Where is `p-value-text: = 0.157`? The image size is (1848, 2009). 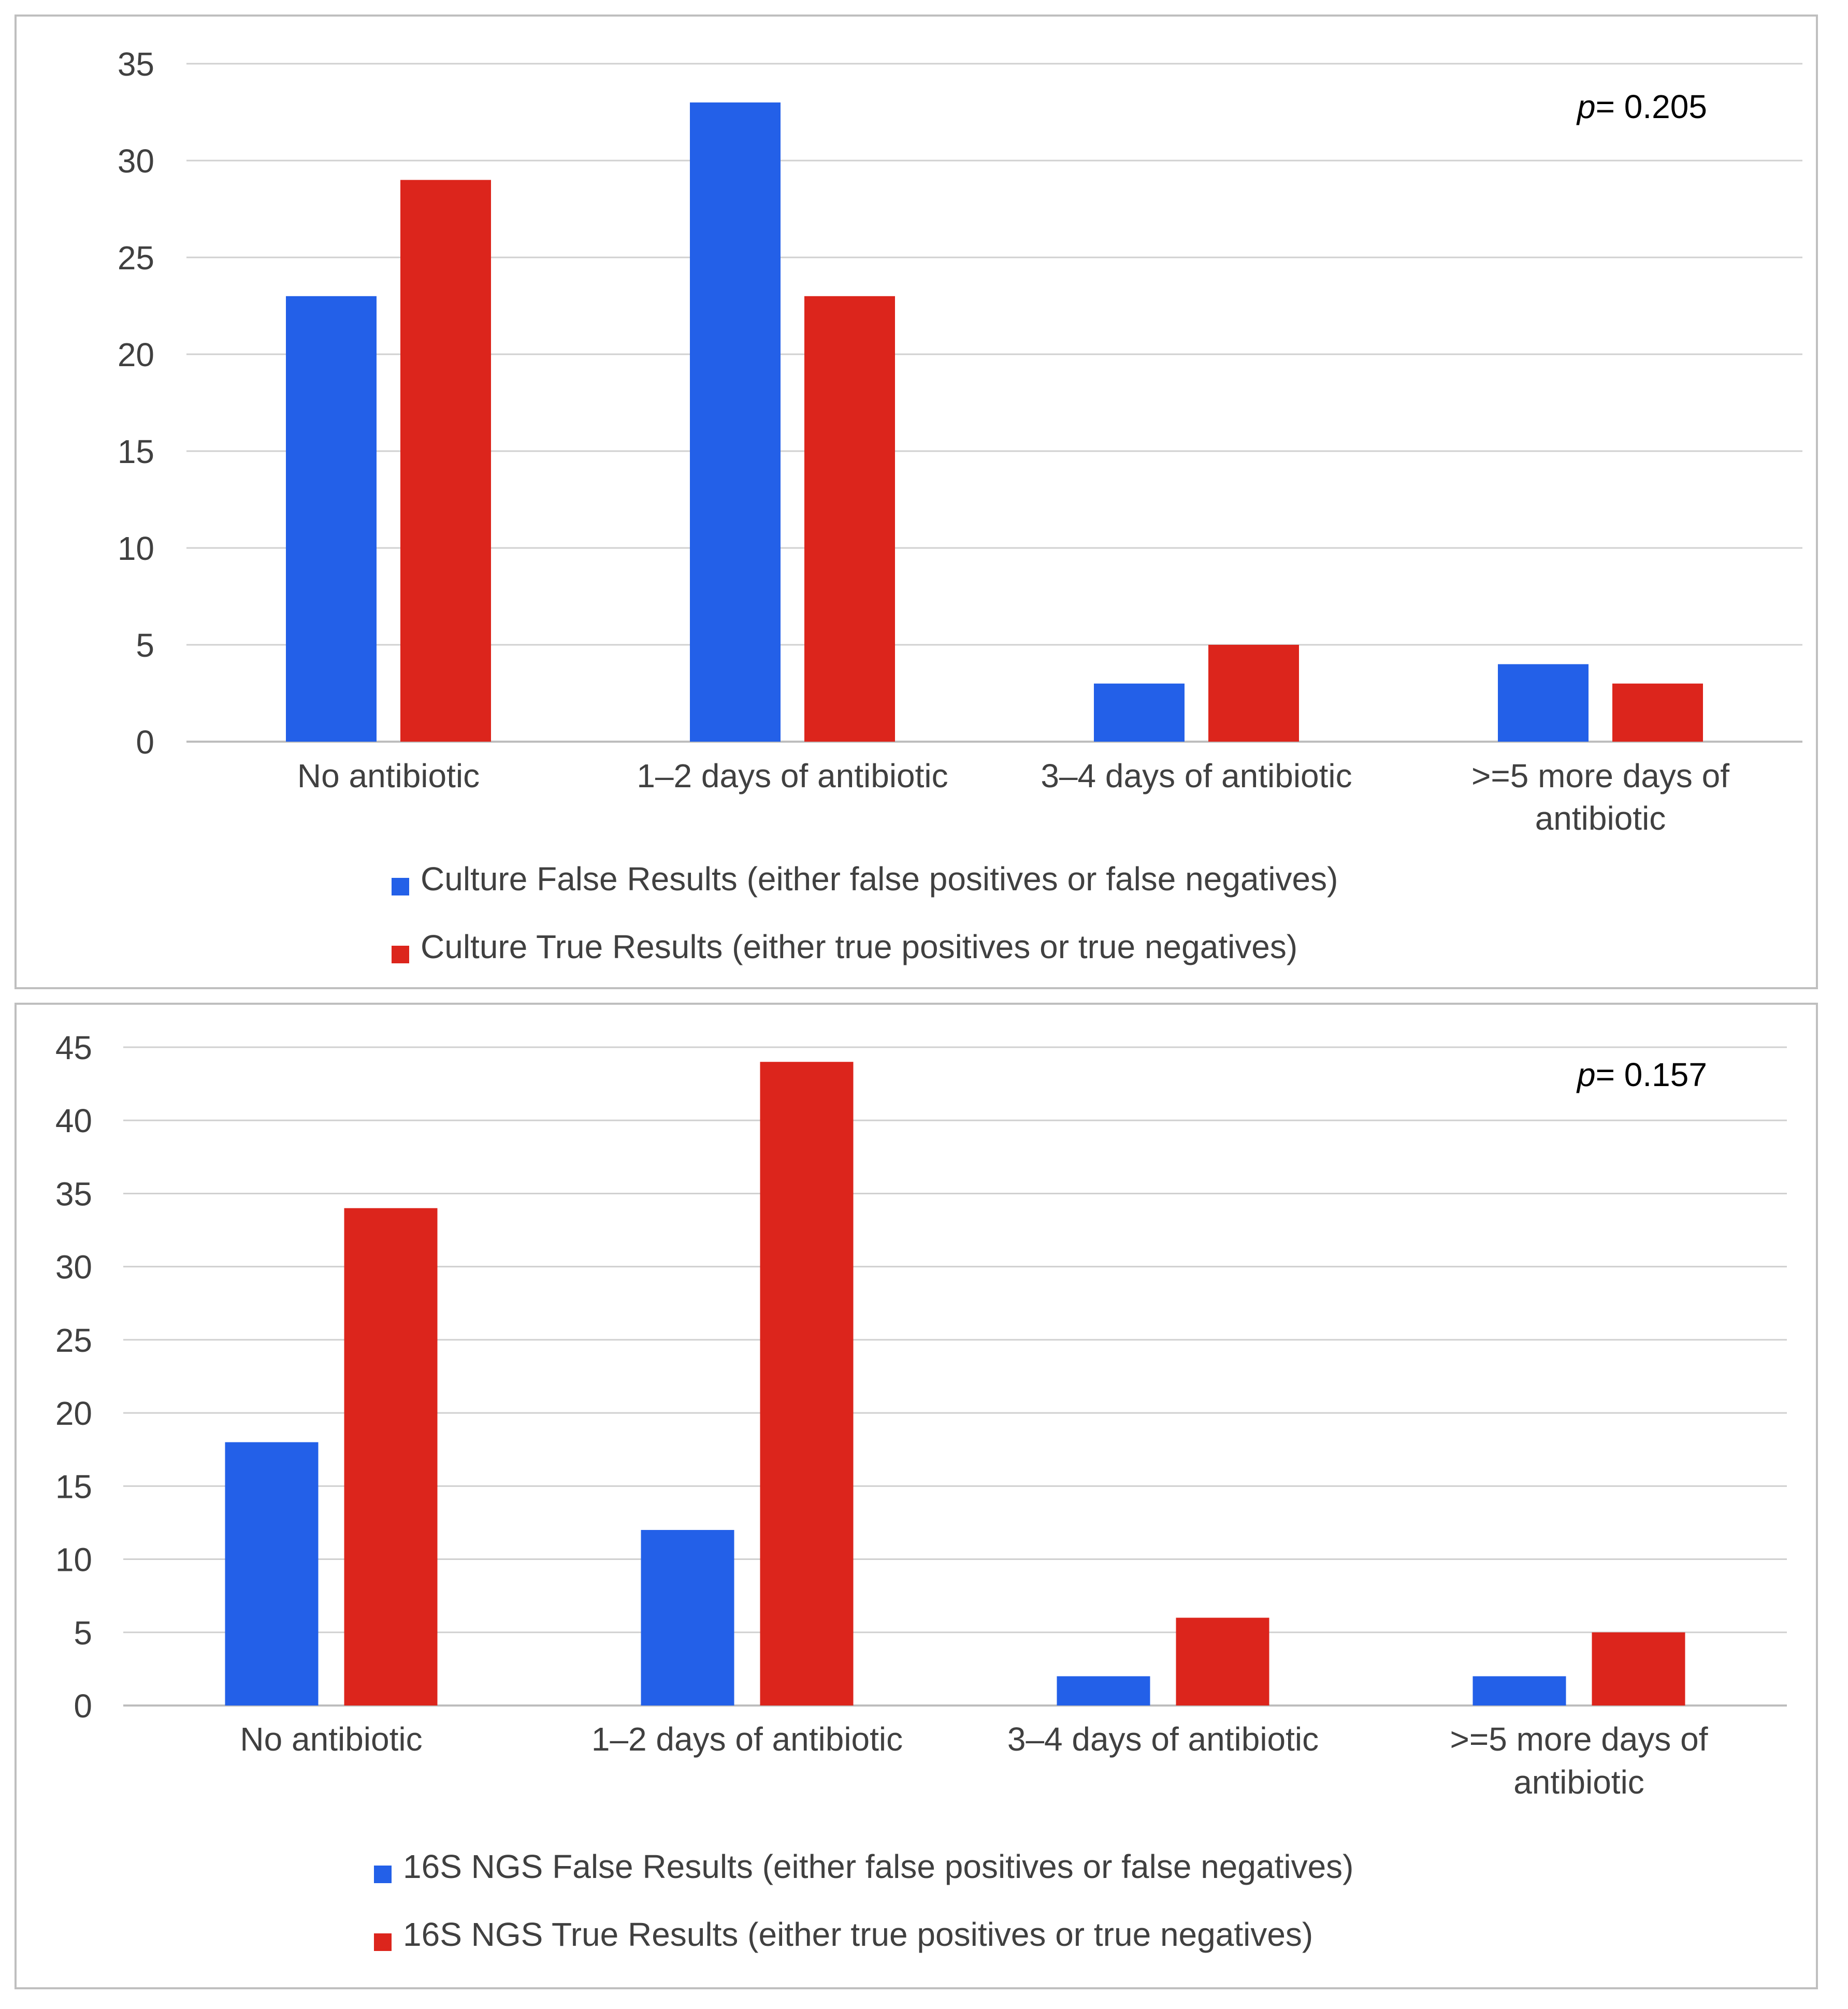 p-value-text: = 0.157 is located at coordinates (1652, 1074).